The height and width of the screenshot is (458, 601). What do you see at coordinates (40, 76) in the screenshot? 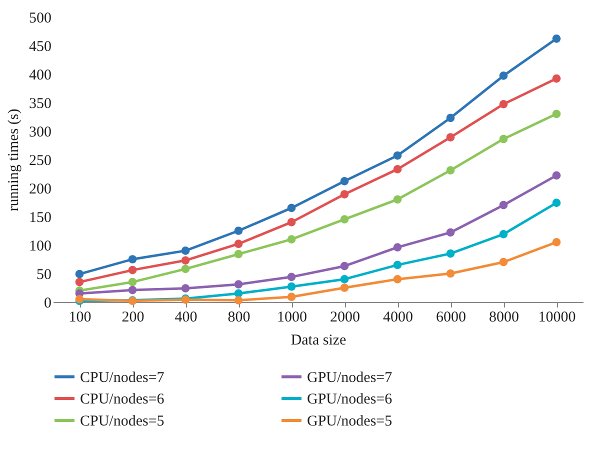
I see `y-tick-label: 400` at bounding box center [40, 76].